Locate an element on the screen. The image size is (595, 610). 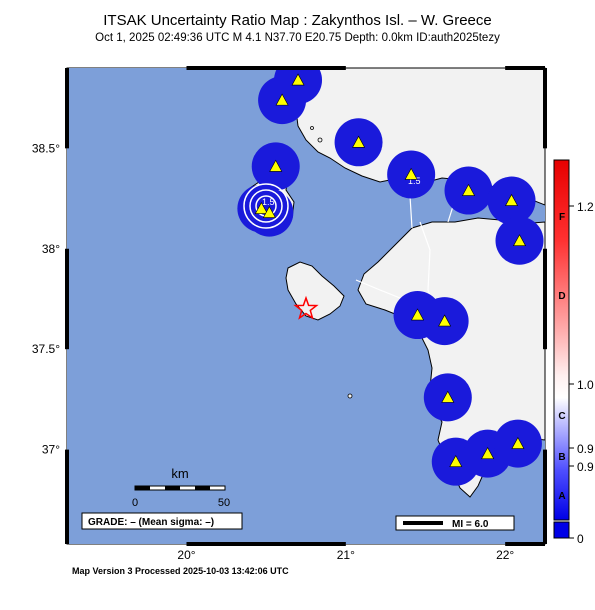
lat-tick-label: 37° is located at coordinates (51, 450).